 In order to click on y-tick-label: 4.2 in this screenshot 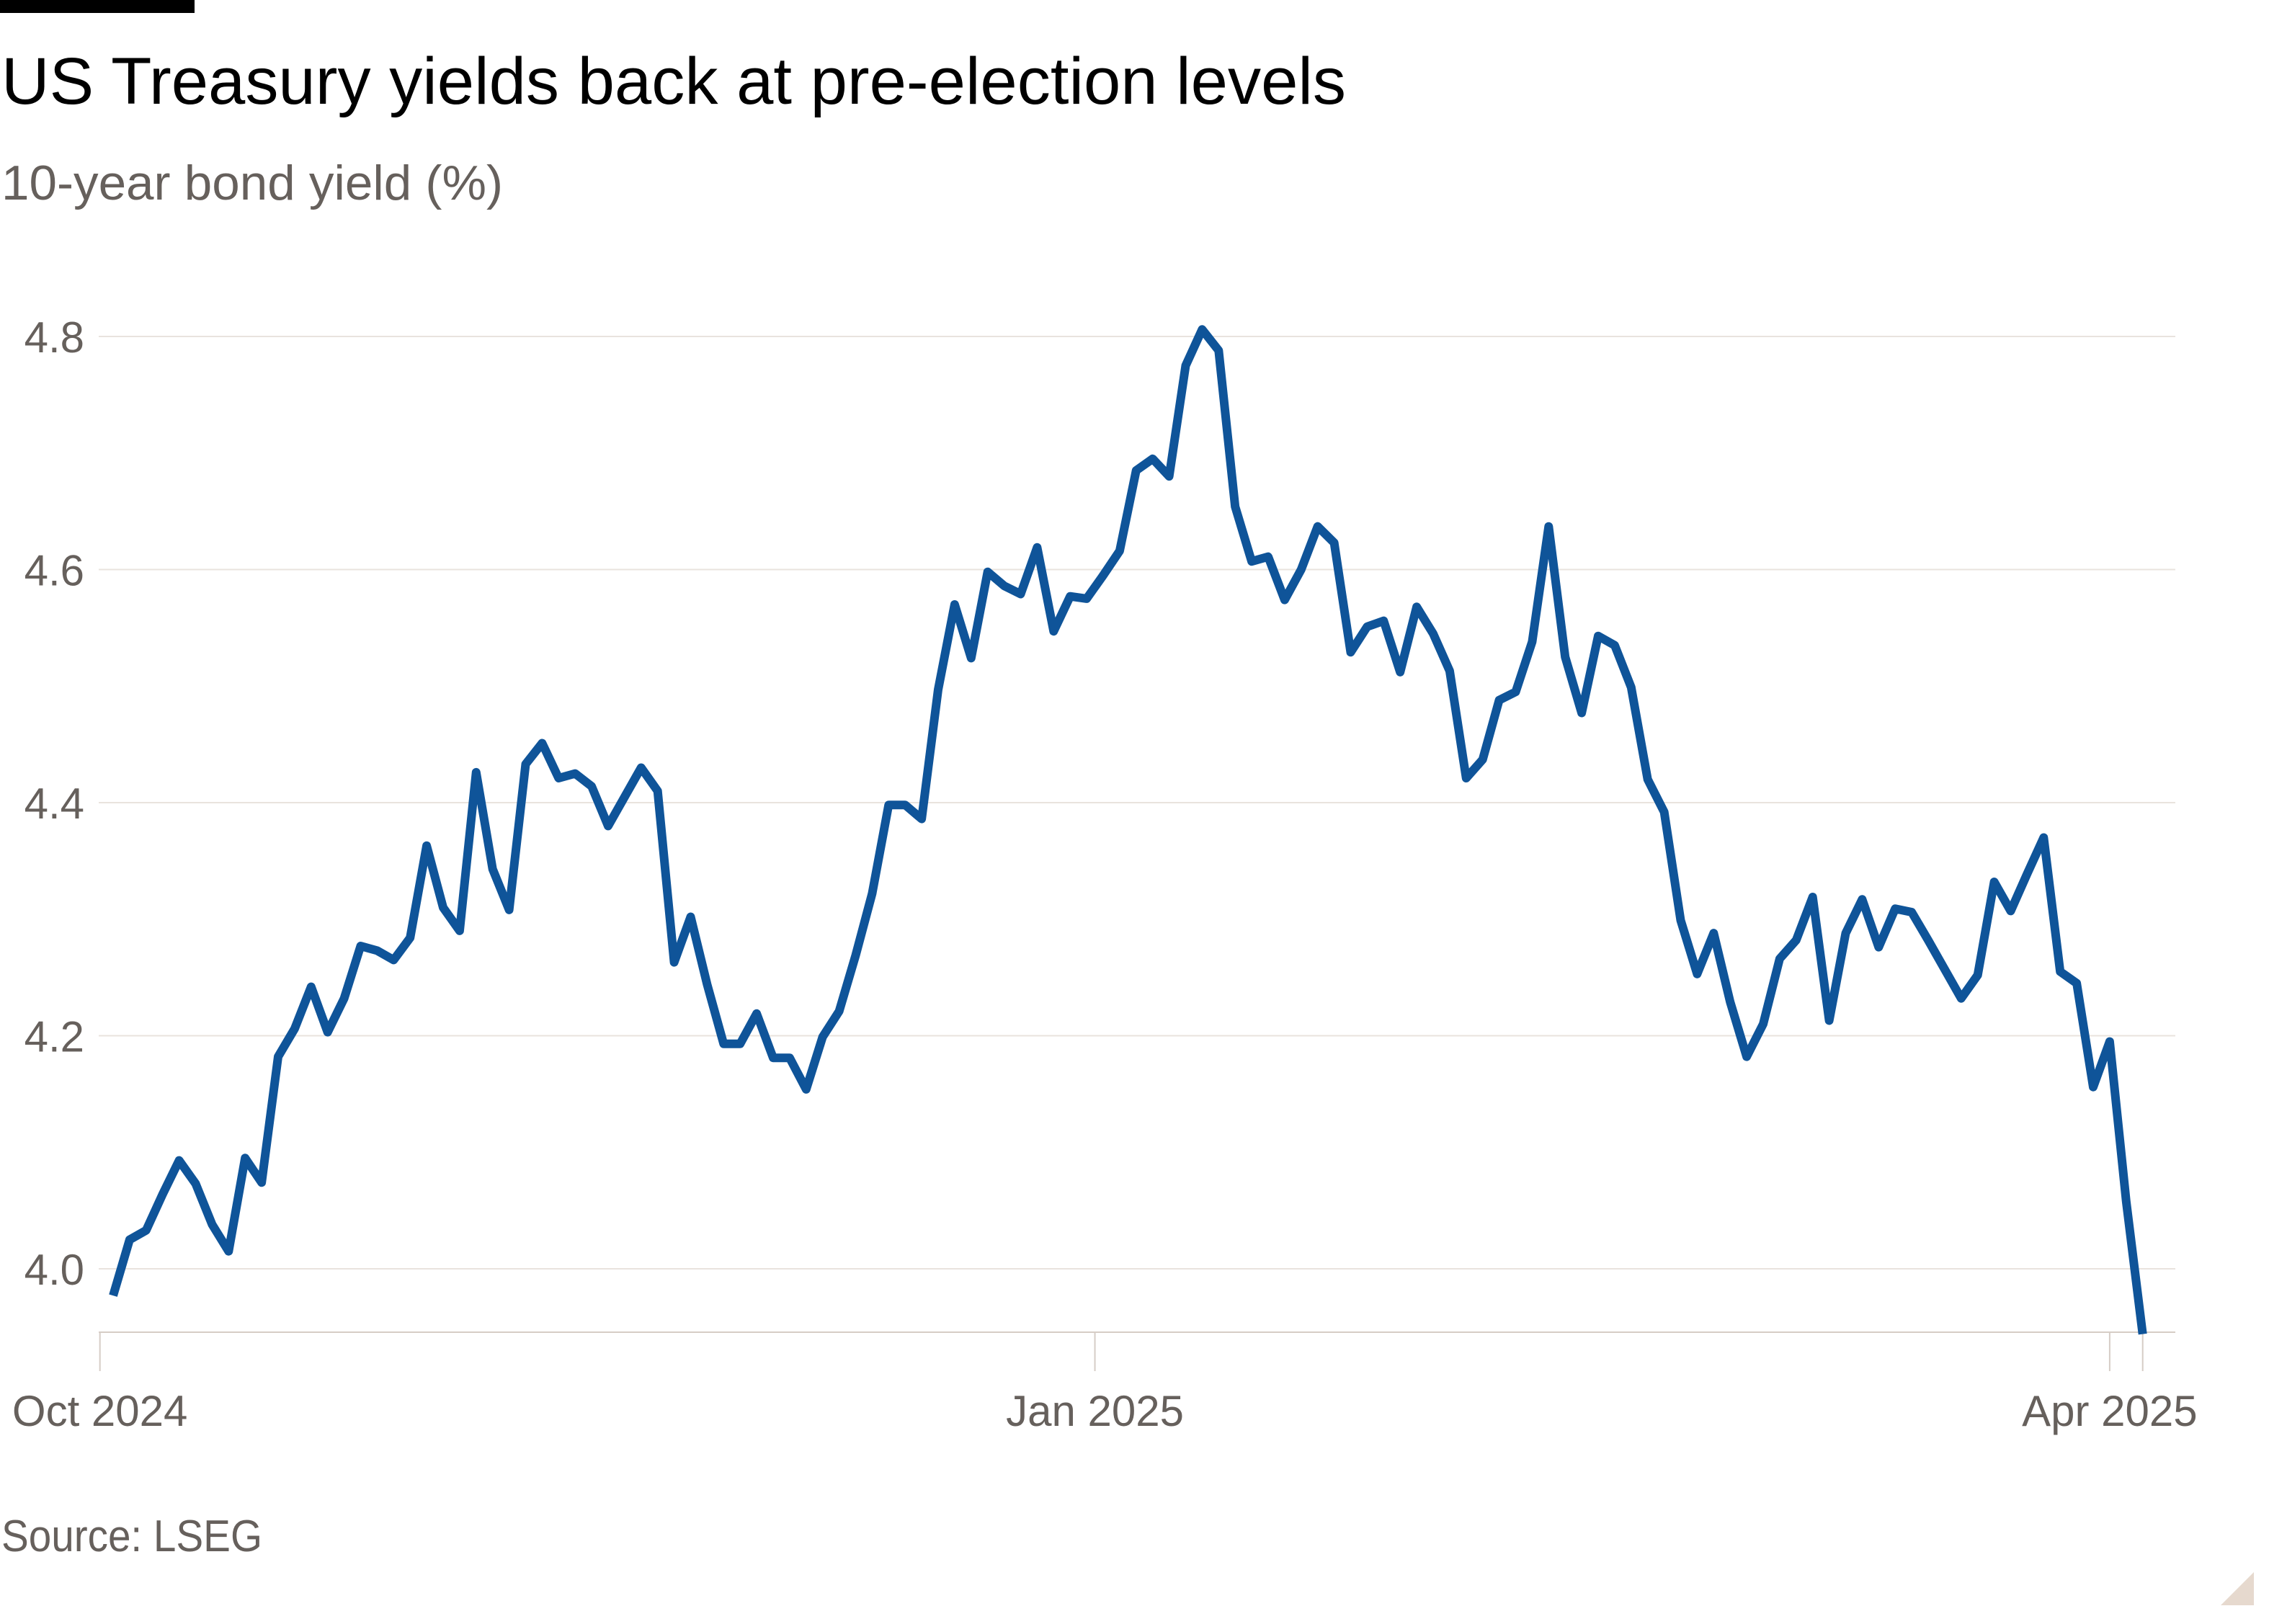, I will do `click(54, 1037)`.